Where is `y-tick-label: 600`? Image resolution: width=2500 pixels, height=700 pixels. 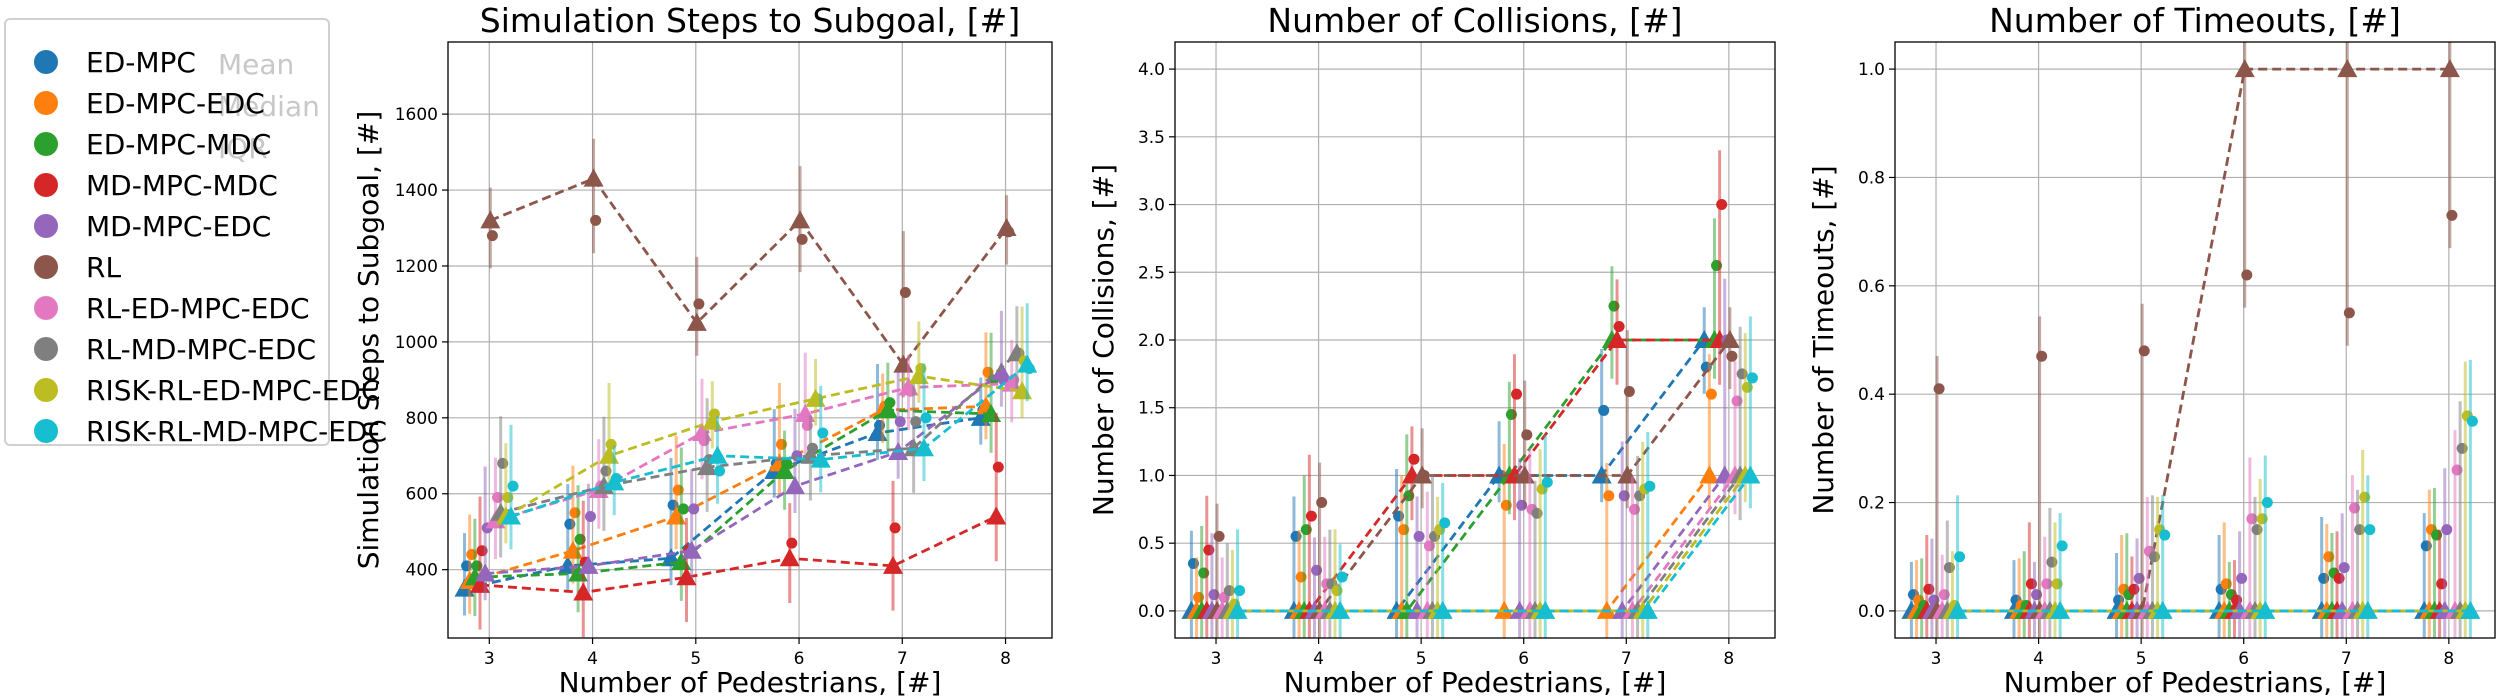 y-tick-label: 600 is located at coordinates (422, 495).